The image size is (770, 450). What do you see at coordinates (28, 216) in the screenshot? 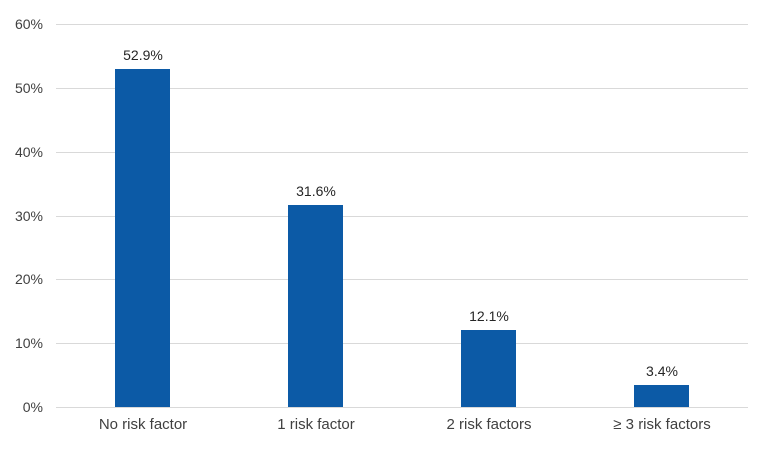
I see `y-tick-label: 30%` at bounding box center [28, 216].